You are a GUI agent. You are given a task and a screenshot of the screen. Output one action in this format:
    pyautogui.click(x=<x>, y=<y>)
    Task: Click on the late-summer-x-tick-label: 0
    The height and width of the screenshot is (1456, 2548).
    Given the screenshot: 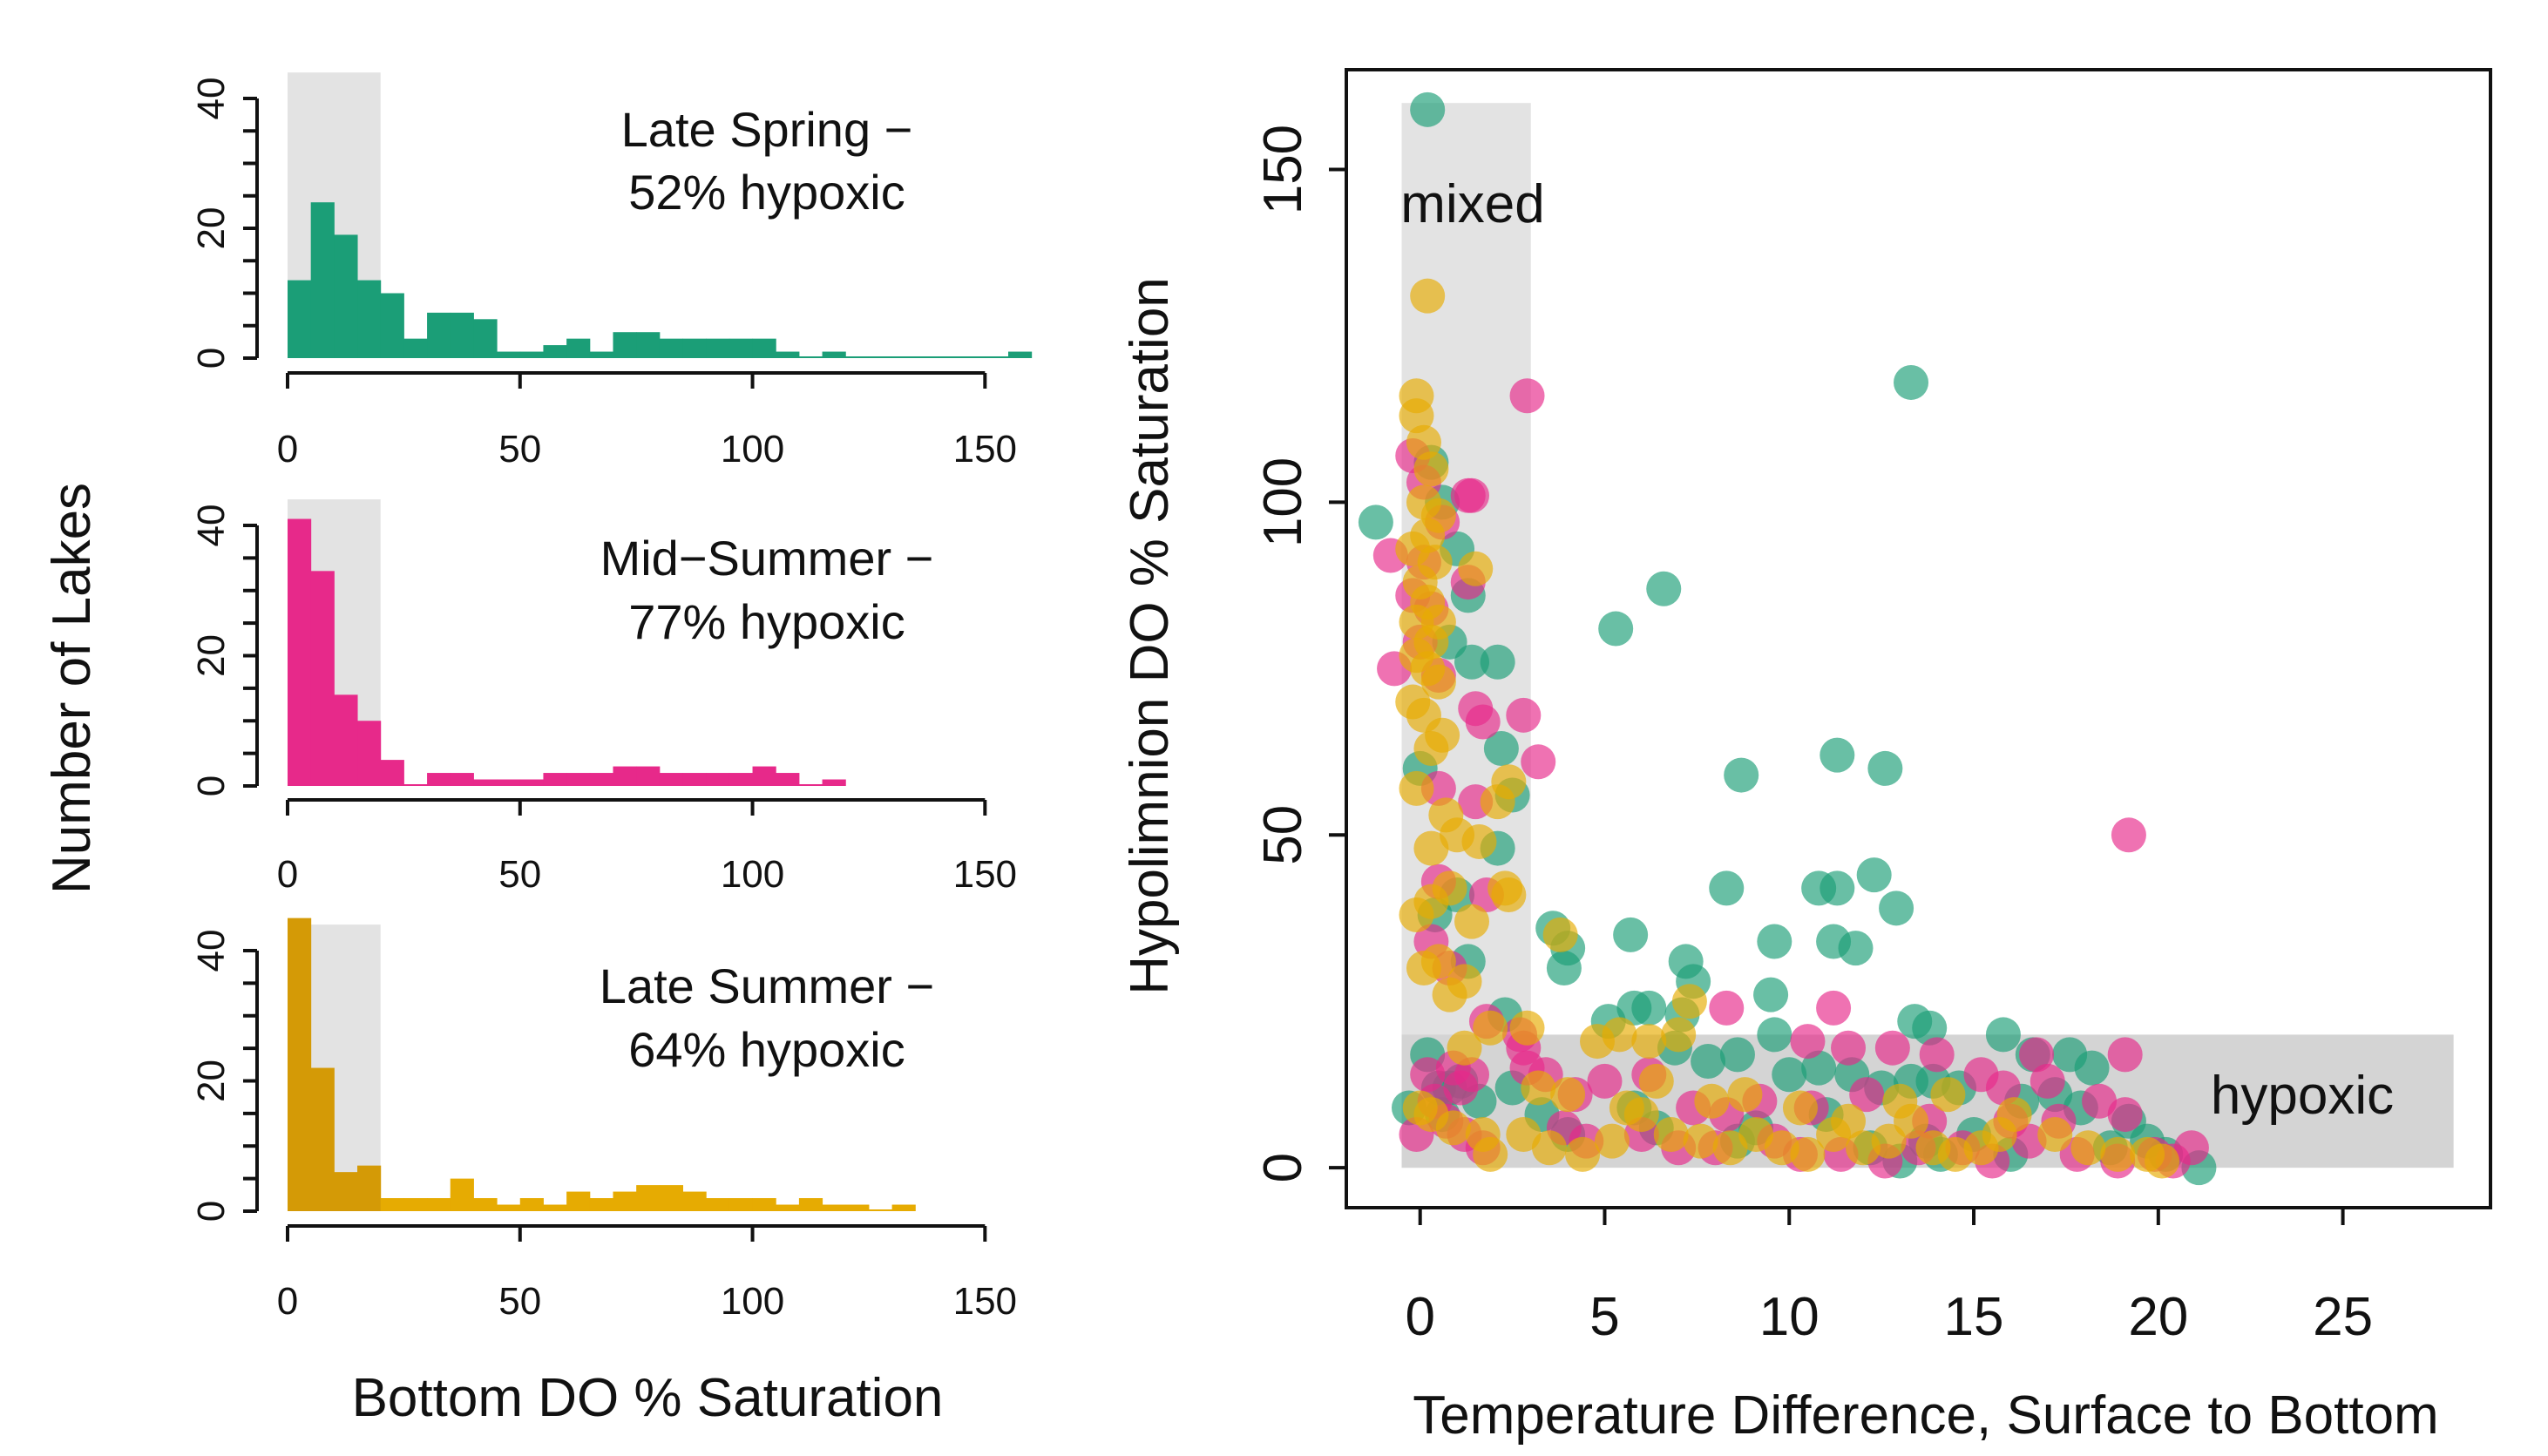 What is the action you would take?
    pyautogui.click(x=287, y=1301)
    